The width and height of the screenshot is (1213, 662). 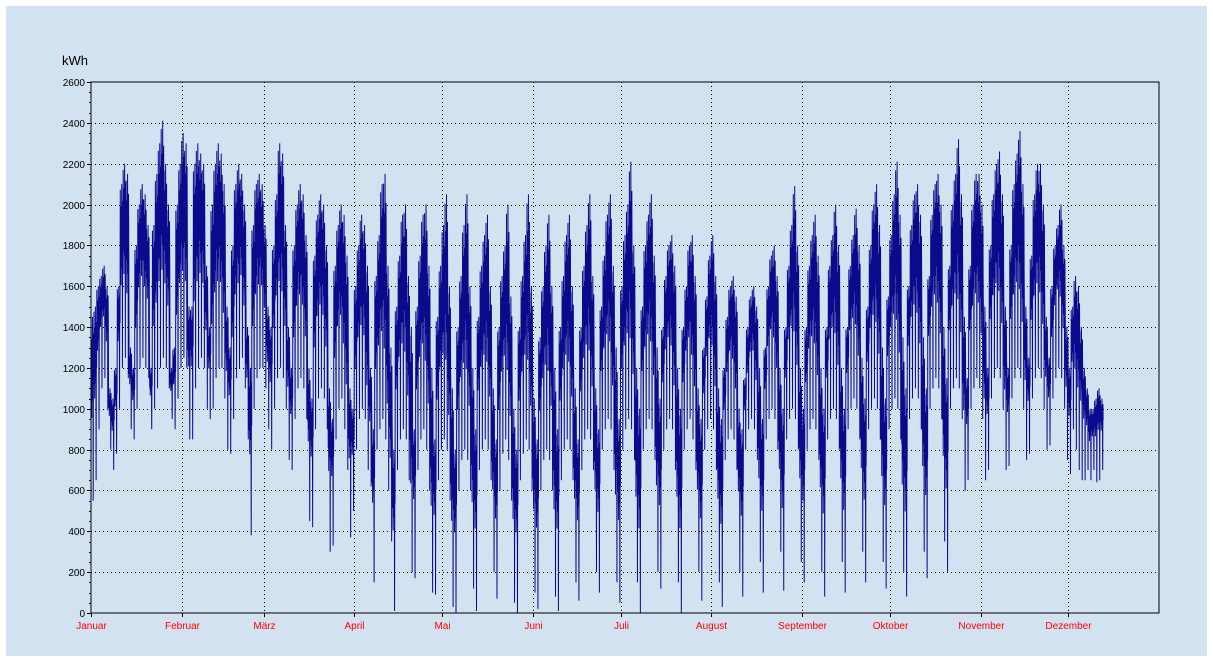 I want to click on x-tick-label-8: September, so click(x=803, y=626).